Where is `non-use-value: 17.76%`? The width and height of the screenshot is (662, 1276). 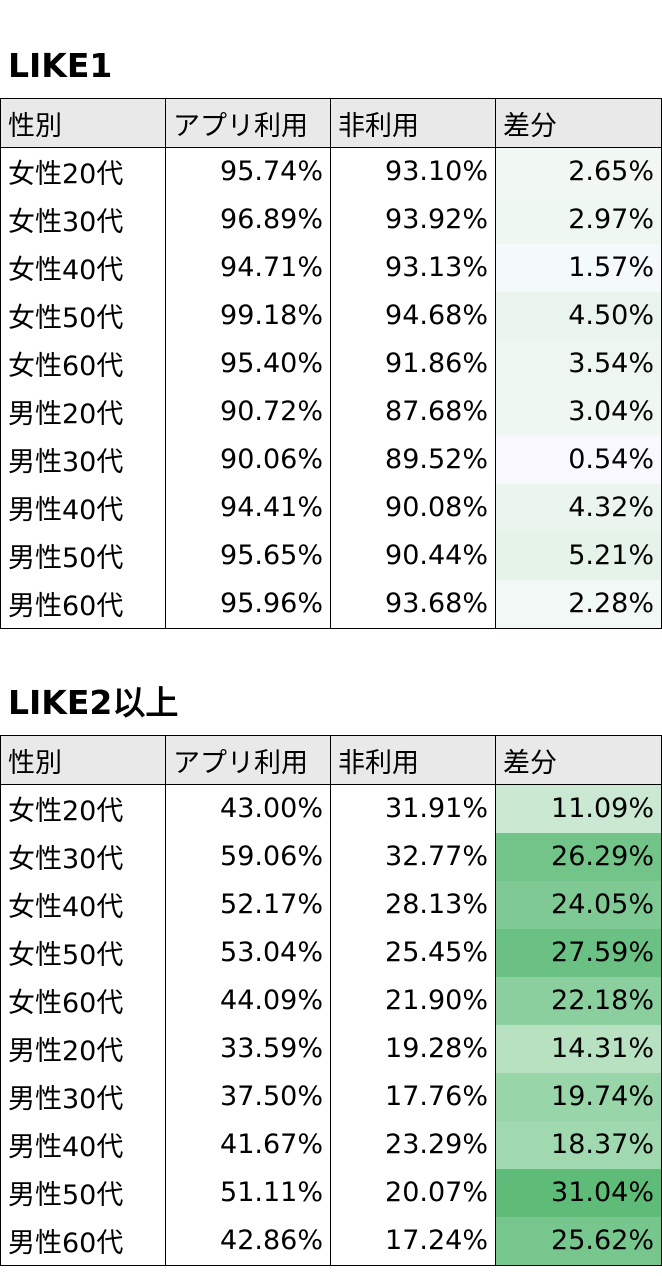 non-use-value: 17.76% is located at coordinates (413, 1096).